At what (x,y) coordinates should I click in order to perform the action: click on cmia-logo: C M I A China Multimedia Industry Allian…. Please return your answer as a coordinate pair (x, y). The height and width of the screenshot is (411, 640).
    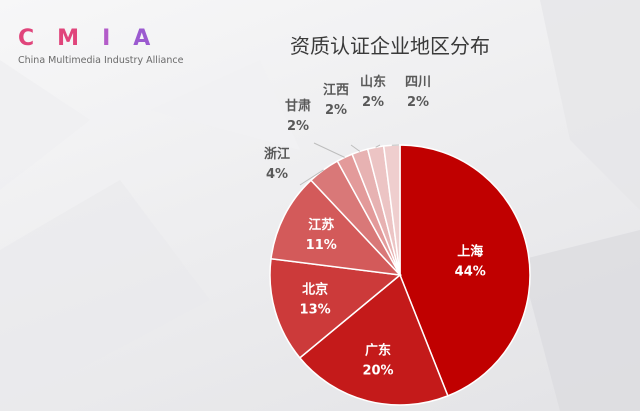
    Looking at the image, I should click on (118, 46).